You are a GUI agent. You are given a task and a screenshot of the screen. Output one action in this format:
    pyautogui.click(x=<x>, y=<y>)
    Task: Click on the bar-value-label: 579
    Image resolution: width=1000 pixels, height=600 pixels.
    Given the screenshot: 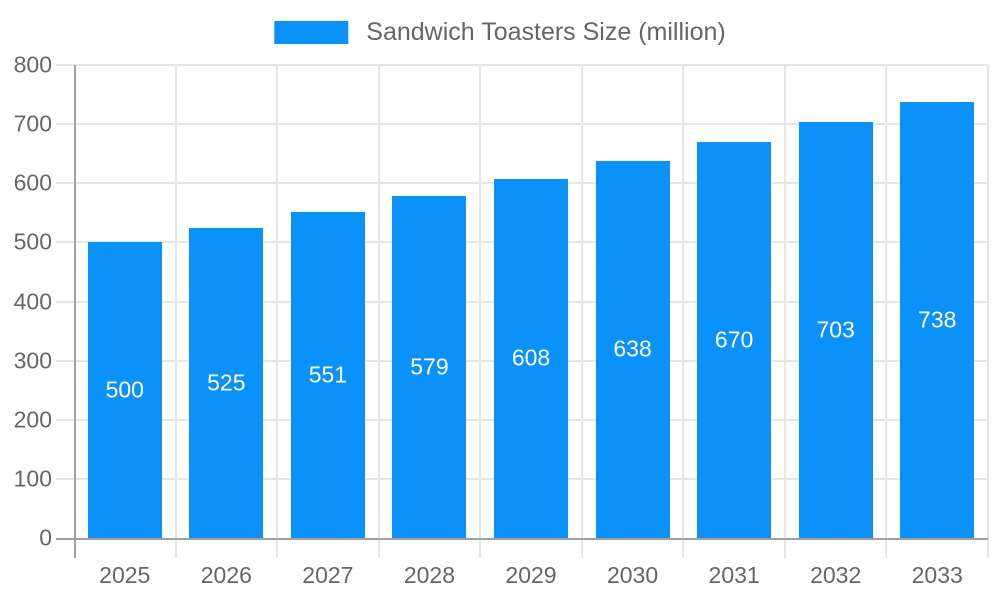 What is the action you would take?
    pyautogui.click(x=429, y=366)
    